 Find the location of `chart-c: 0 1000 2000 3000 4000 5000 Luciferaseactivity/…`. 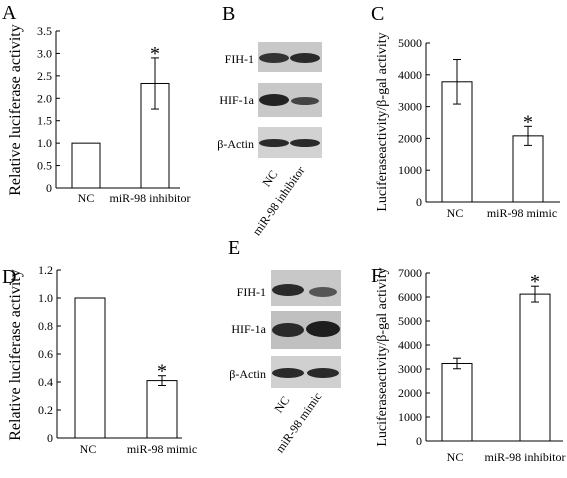

chart-c: 0 1000 2000 3000 4000 5000 Luciferaseactivity/… is located at coordinates (467, 126).